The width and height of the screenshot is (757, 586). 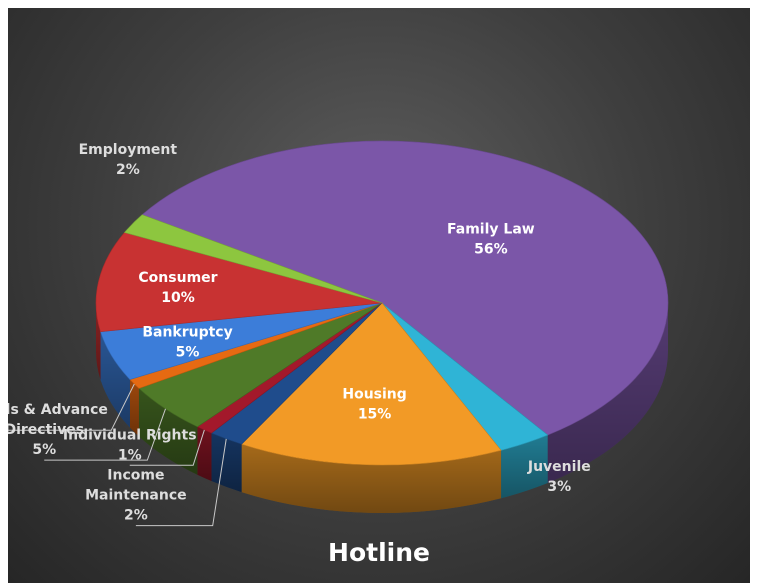 I want to click on data-label-housing-value: 15%, so click(x=375, y=414).